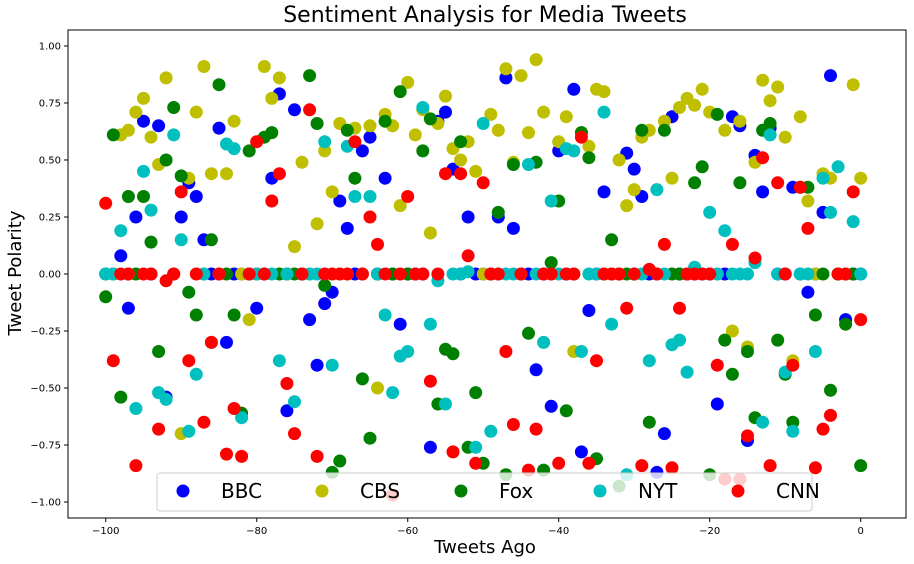 The image size is (914, 564). I want to click on y-axis: −1.00 −0.75 −0.50 −0.25 0.00 0.25 0.50 0.75 1.00, so click(49, 275).